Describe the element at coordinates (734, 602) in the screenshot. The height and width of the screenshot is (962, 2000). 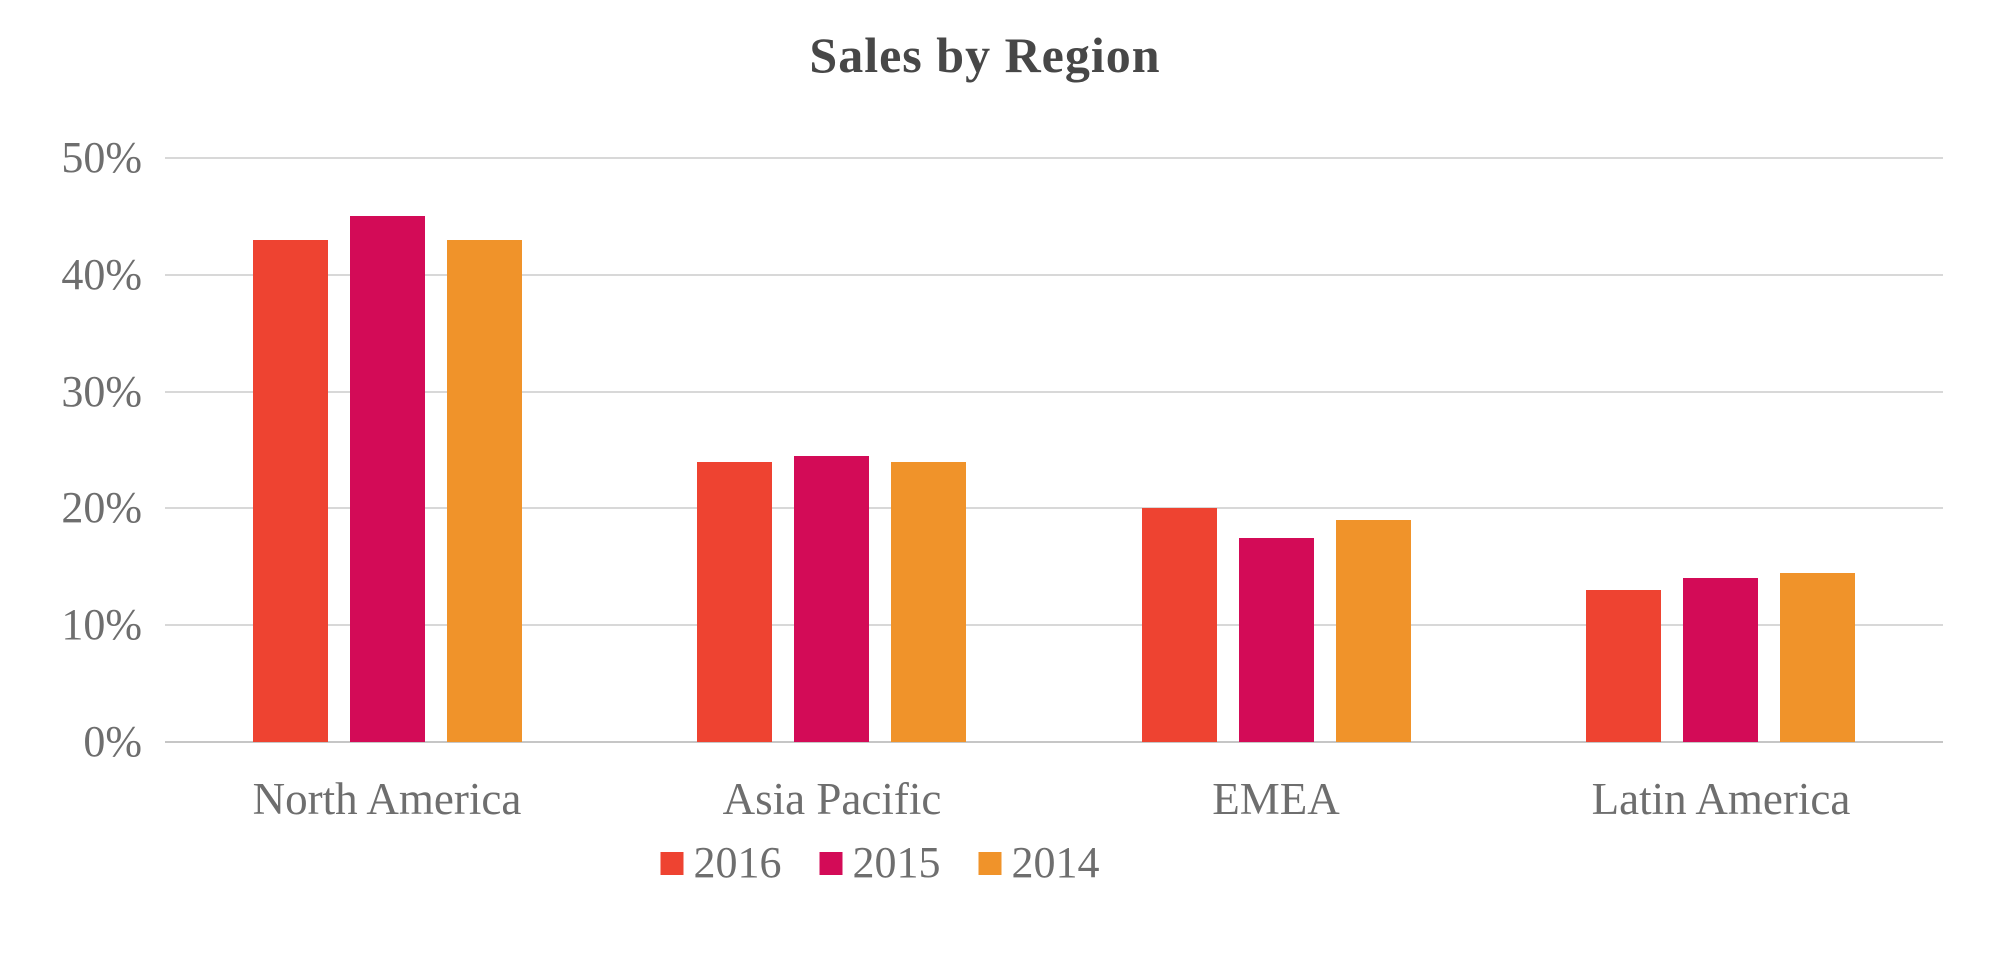
I see `bar-2016-asia-pacific` at that location.